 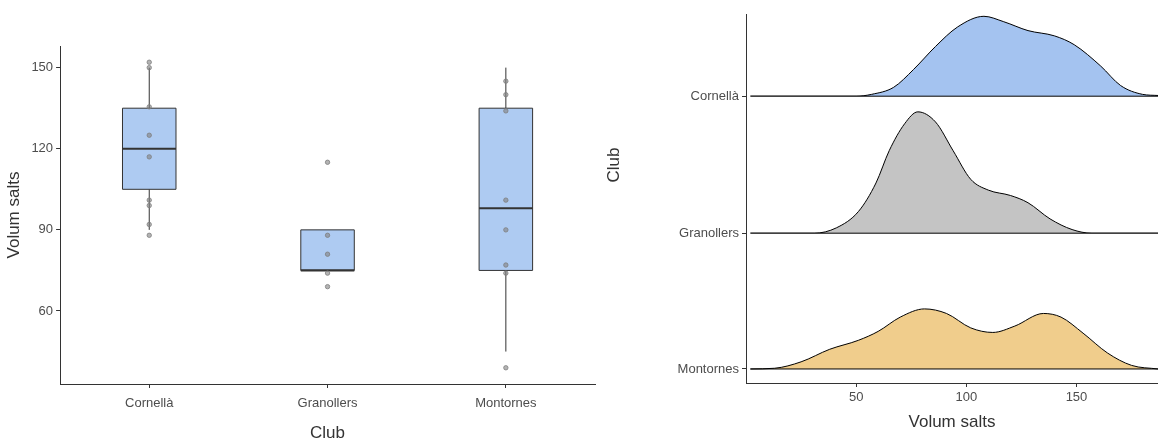 I want to click on y-tick-label: 150, so click(x=42, y=67).